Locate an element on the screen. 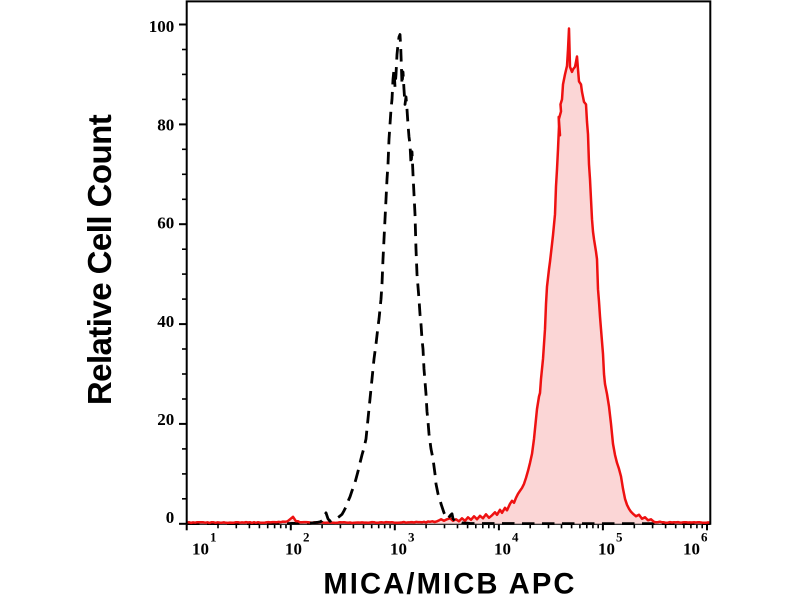 The height and width of the screenshot is (600, 800). svg-text: 4 is located at coordinates (515, 537).